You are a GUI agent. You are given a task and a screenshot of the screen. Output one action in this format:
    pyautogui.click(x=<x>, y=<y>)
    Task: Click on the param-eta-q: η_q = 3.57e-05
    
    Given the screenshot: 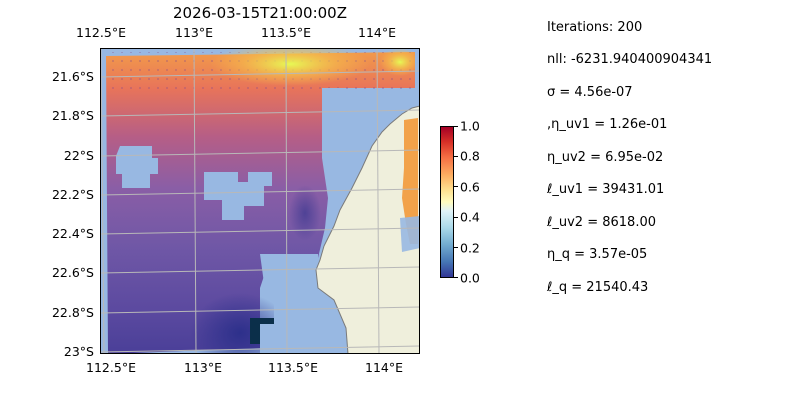 What is the action you would take?
    pyautogui.click(x=597, y=254)
    